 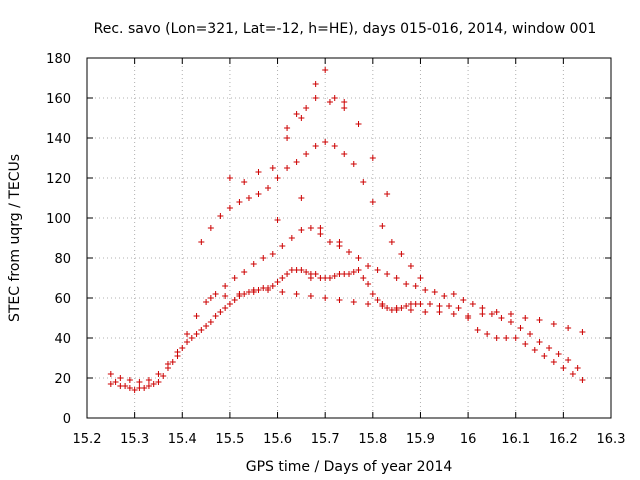 What do you see at coordinates (277, 439) in the screenshot?
I see `x-tick-label: 15.6` at bounding box center [277, 439].